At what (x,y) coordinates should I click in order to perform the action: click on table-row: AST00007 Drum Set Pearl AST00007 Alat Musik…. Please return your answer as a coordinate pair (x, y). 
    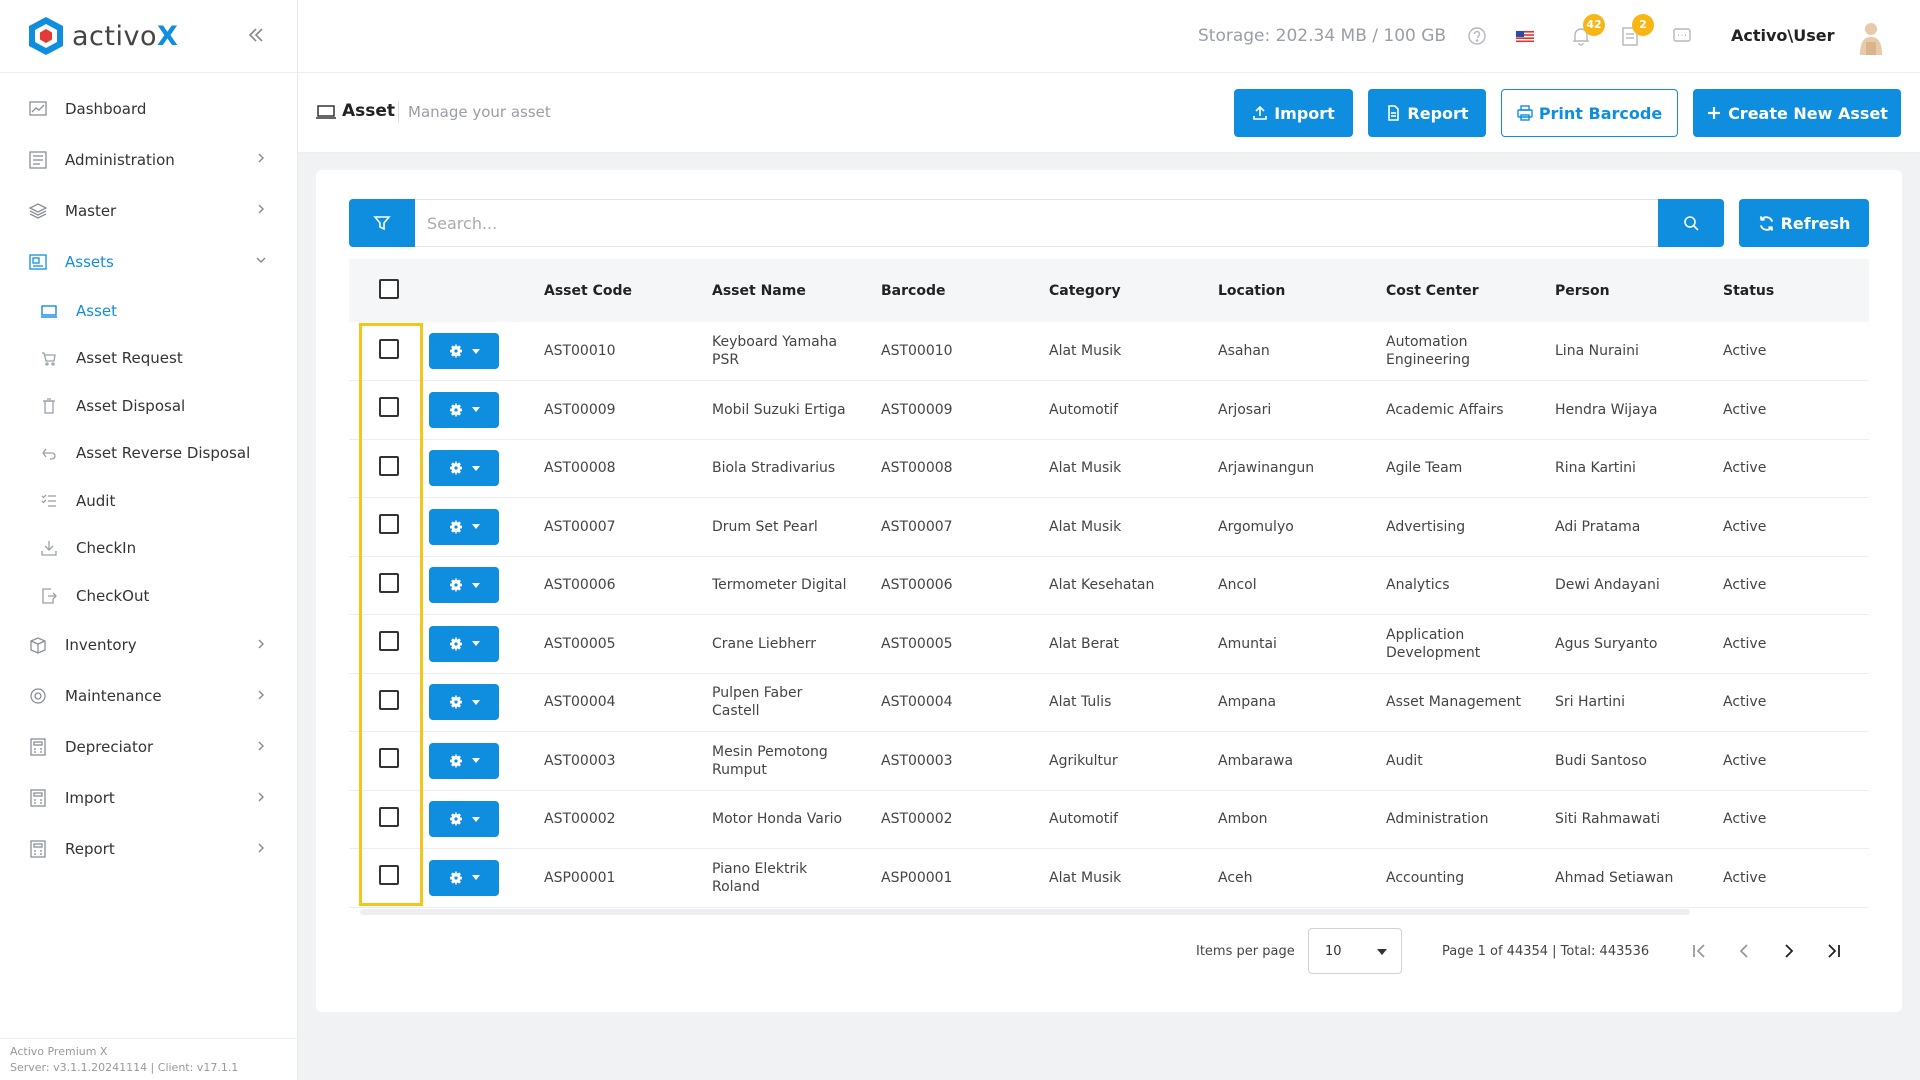
    Looking at the image, I should click on (1109, 527).